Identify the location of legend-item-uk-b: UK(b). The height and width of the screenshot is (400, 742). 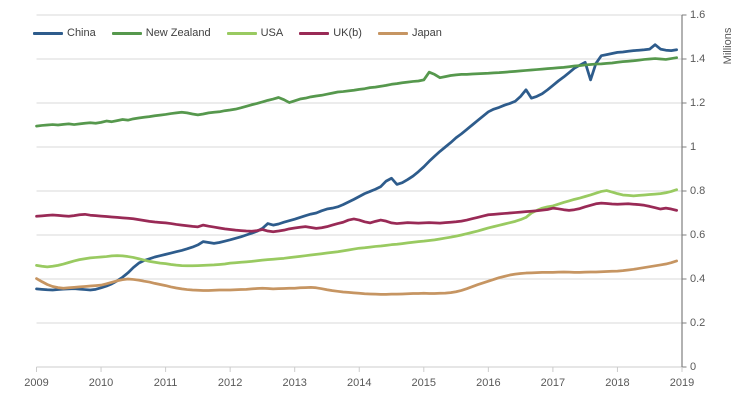
(330, 33).